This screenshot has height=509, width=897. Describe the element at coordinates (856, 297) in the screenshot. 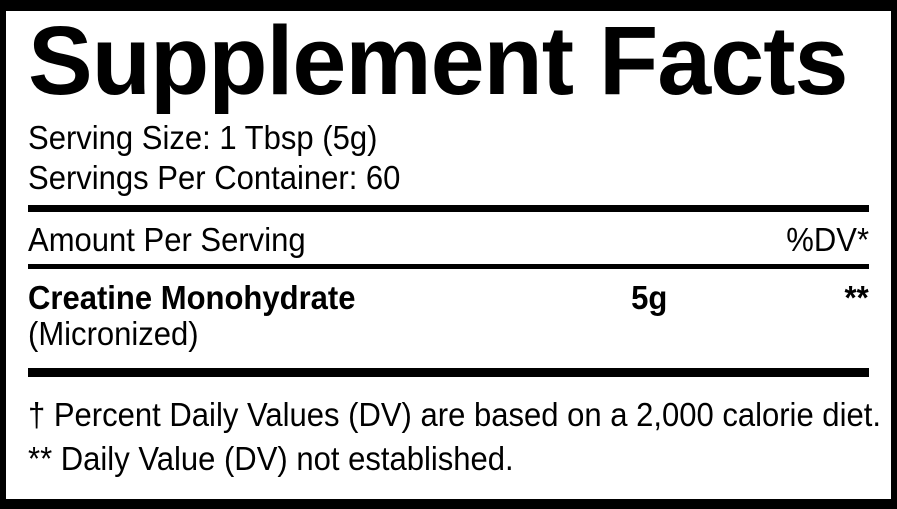

I see `nutrient-dv: **` at that location.